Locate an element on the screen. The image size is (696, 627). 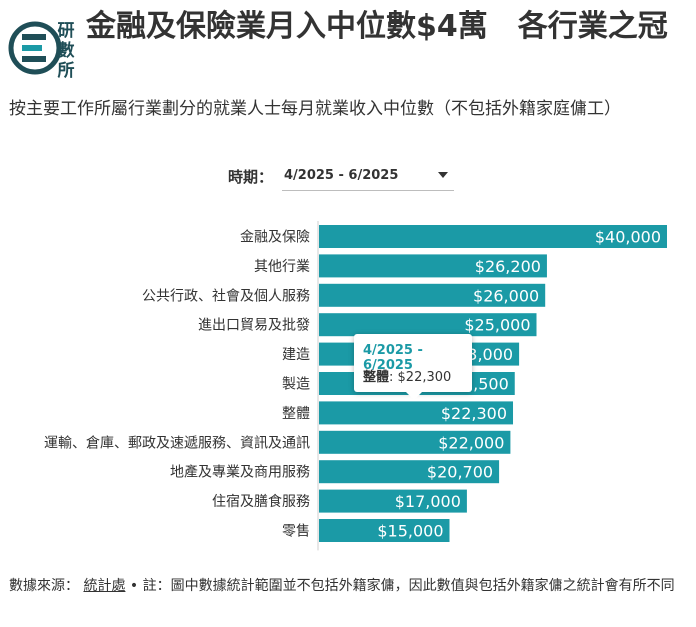
category-label: 進出口貿易及批發 is located at coordinates (254, 326).